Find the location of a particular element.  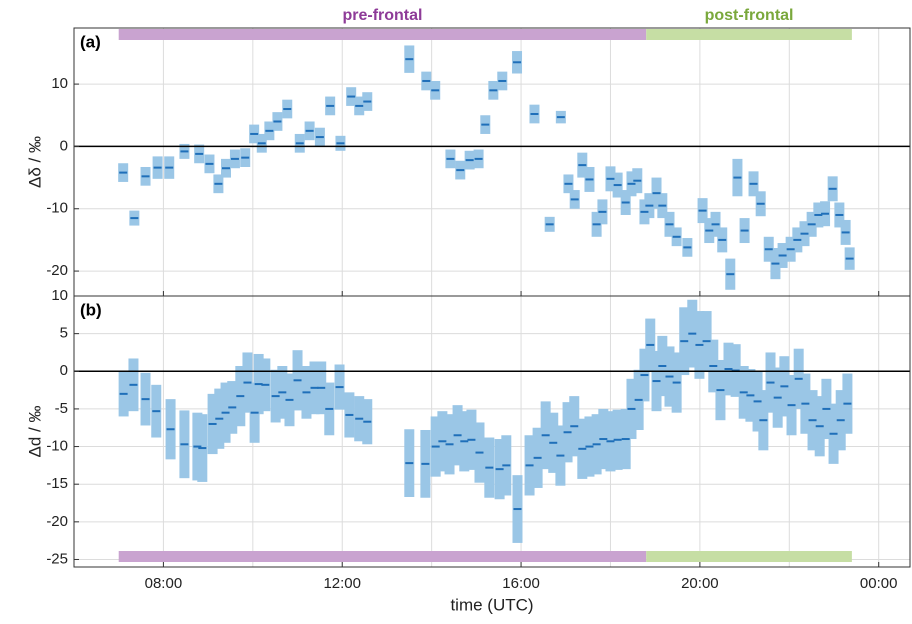

x-tick-label: 00:00 is located at coordinates (879, 583).